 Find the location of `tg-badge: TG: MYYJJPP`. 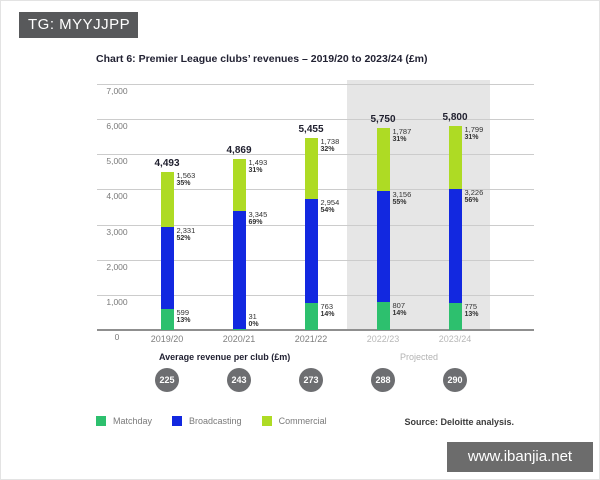

tg-badge: TG: MYYJJPP is located at coordinates (78, 25).